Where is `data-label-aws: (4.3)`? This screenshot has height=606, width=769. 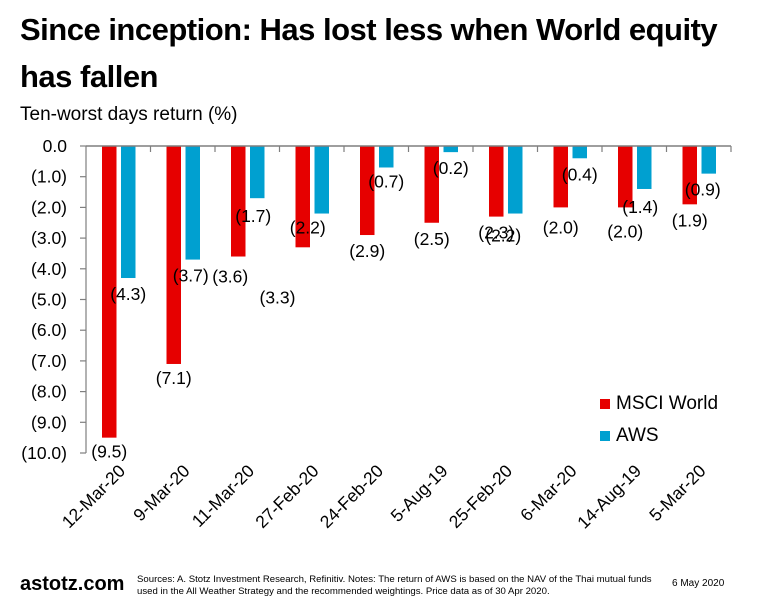 data-label-aws: (4.3) is located at coordinates (128, 294).